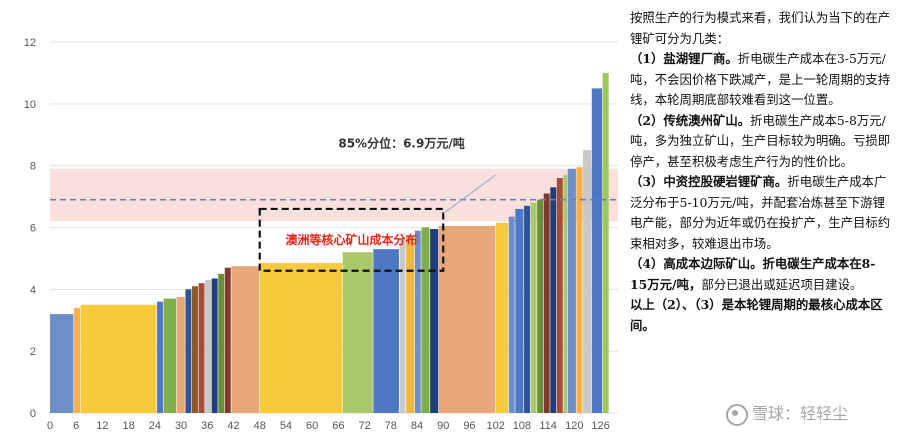 This screenshot has height=445, width=898. I want to click on x-tick-label: 90, so click(443, 426).